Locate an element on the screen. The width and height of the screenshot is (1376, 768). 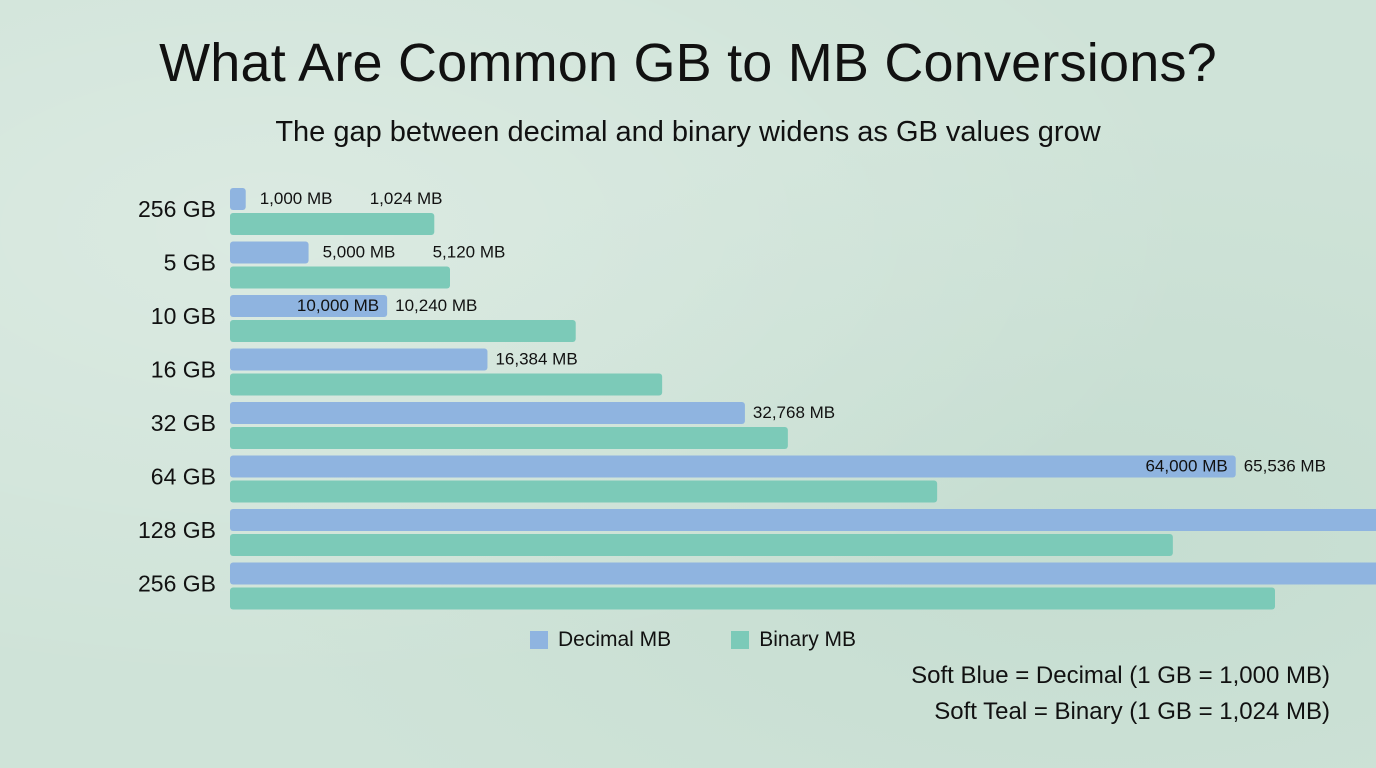
chart-title: What Are Common GB to MB Conversions? is located at coordinates (688, 63).